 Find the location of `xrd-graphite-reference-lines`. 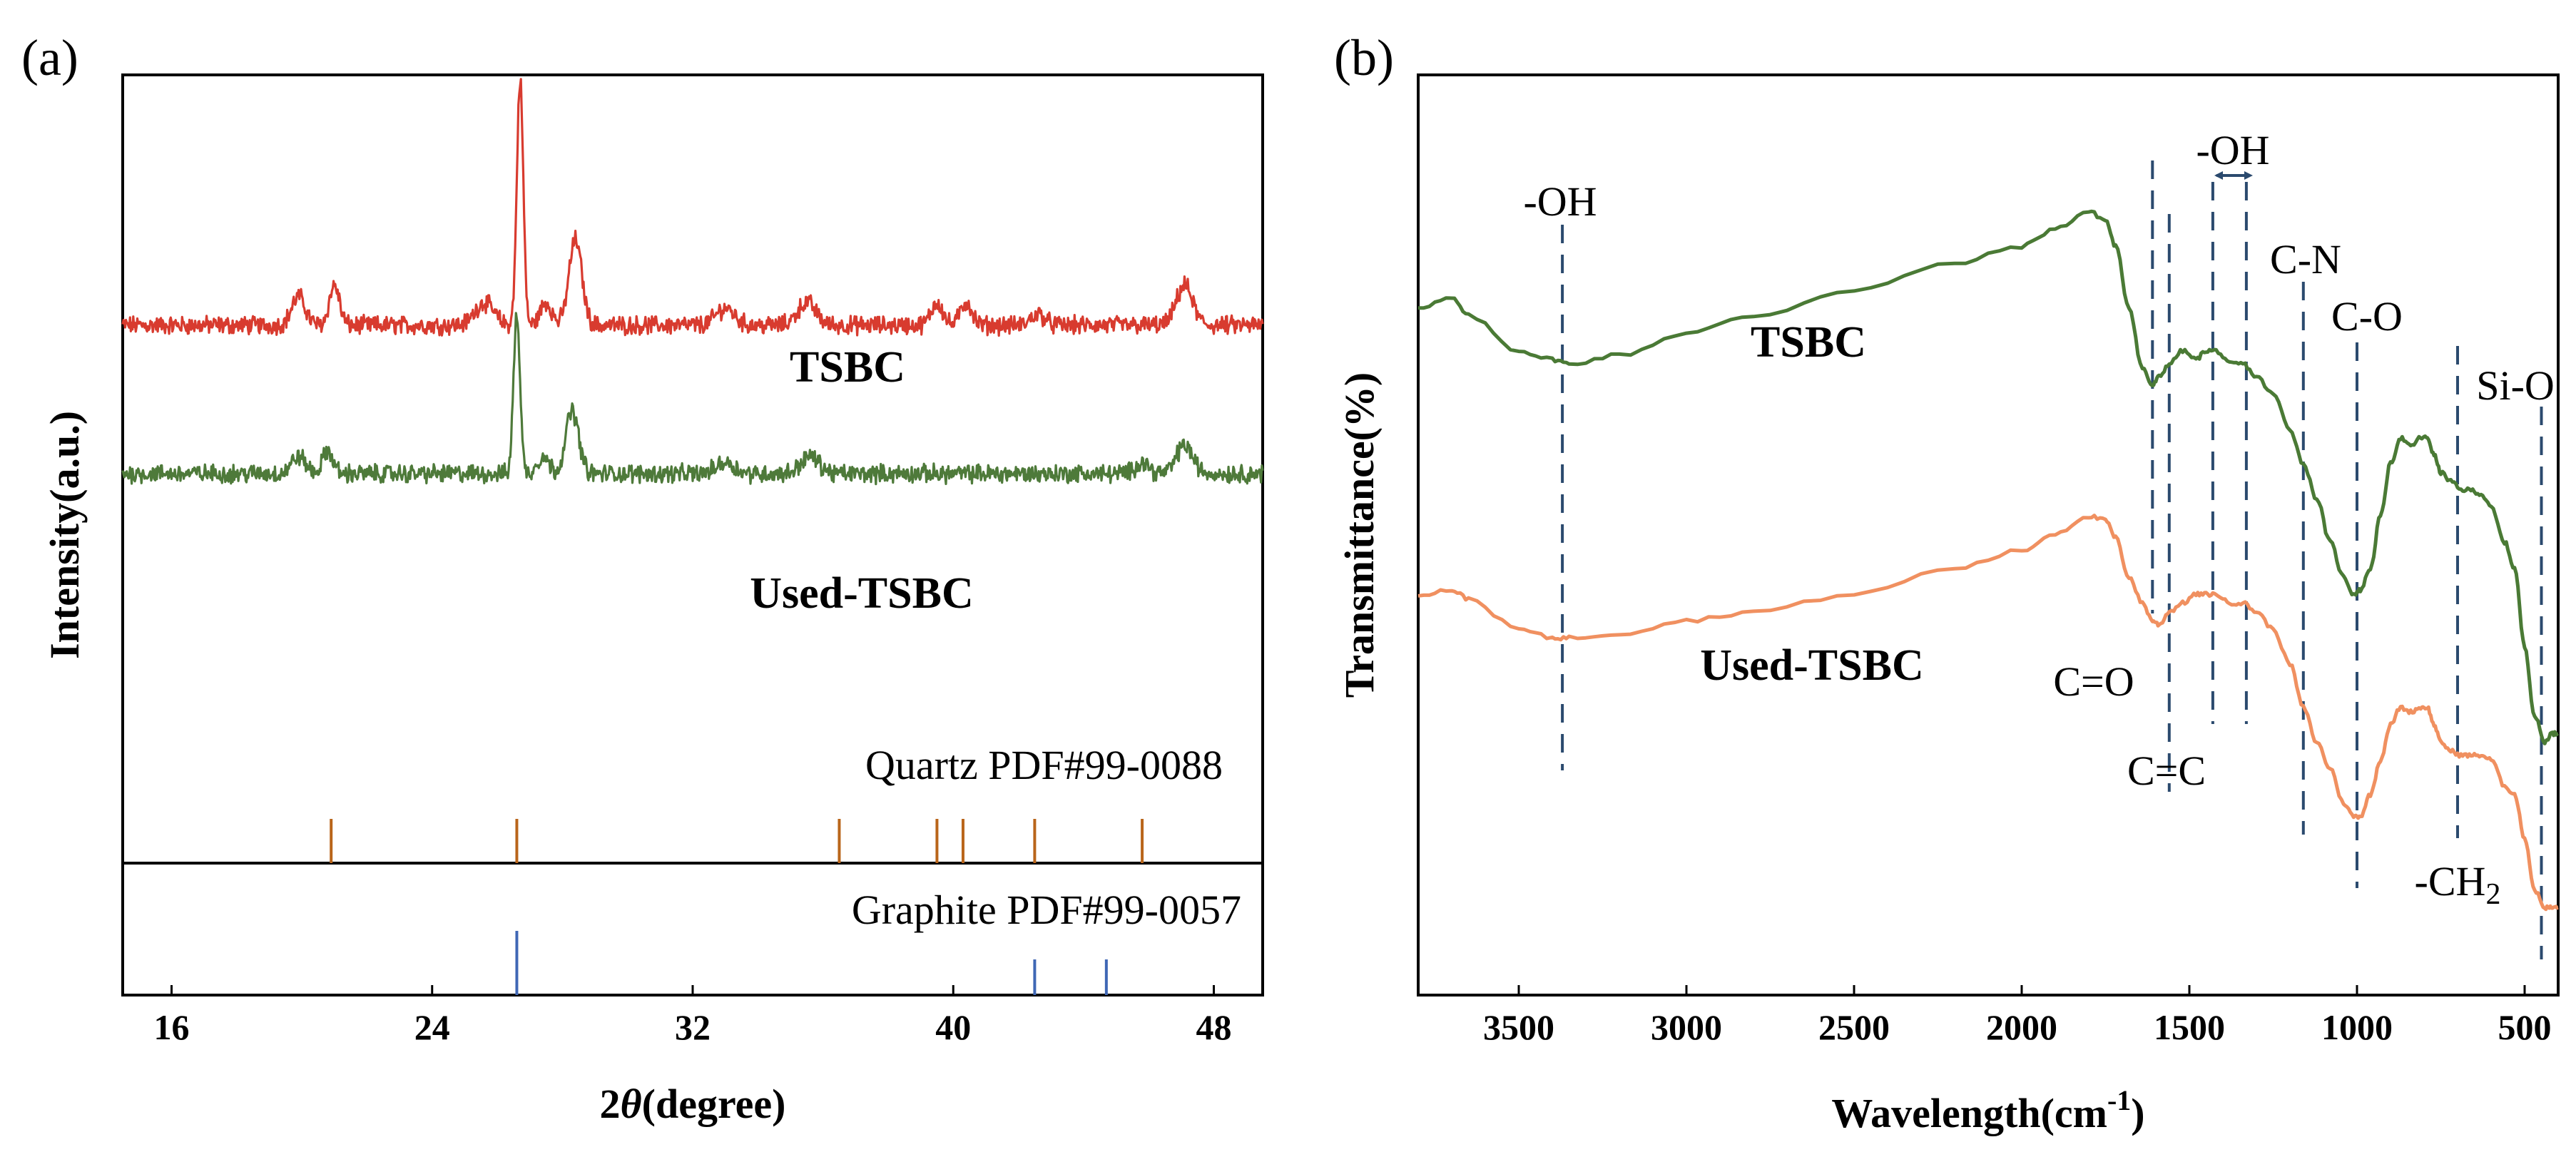

xrd-graphite-reference-lines is located at coordinates (811, 963).